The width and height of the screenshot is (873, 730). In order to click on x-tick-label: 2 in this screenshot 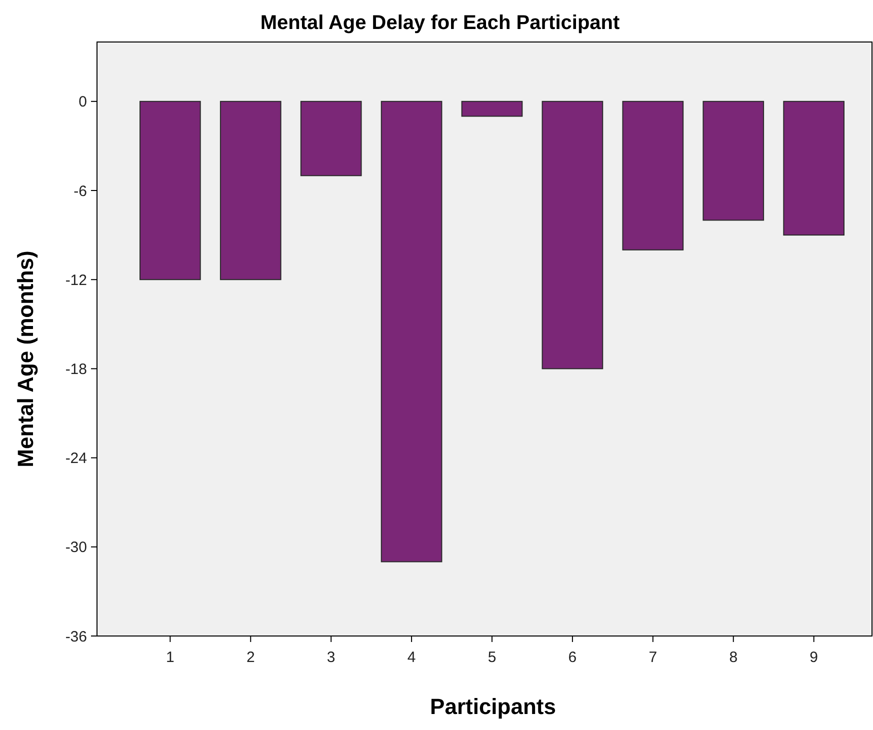, I will do `click(250, 657)`.